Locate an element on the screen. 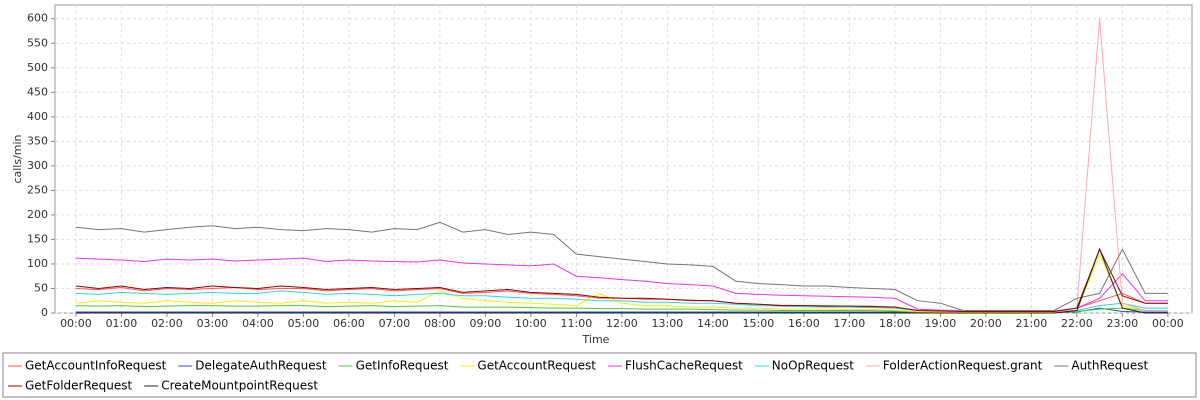 The width and height of the screenshot is (1200, 400). y-tick-label: 0 is located at coordinates (44, 312).